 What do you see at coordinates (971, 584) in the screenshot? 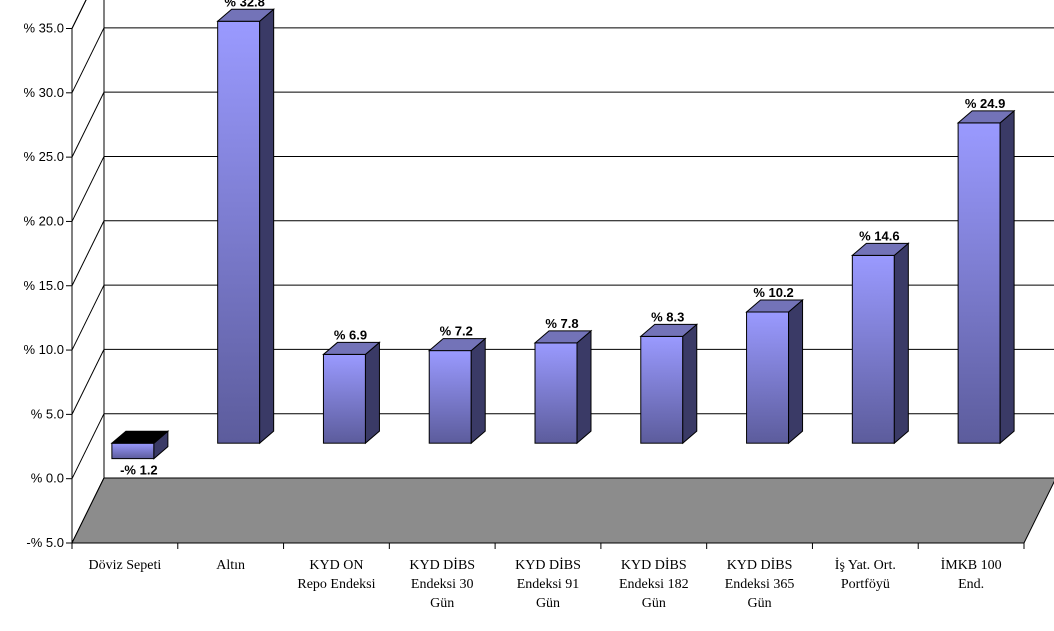
I see `x-tick-label: End.` at bounding box center [971, 584].